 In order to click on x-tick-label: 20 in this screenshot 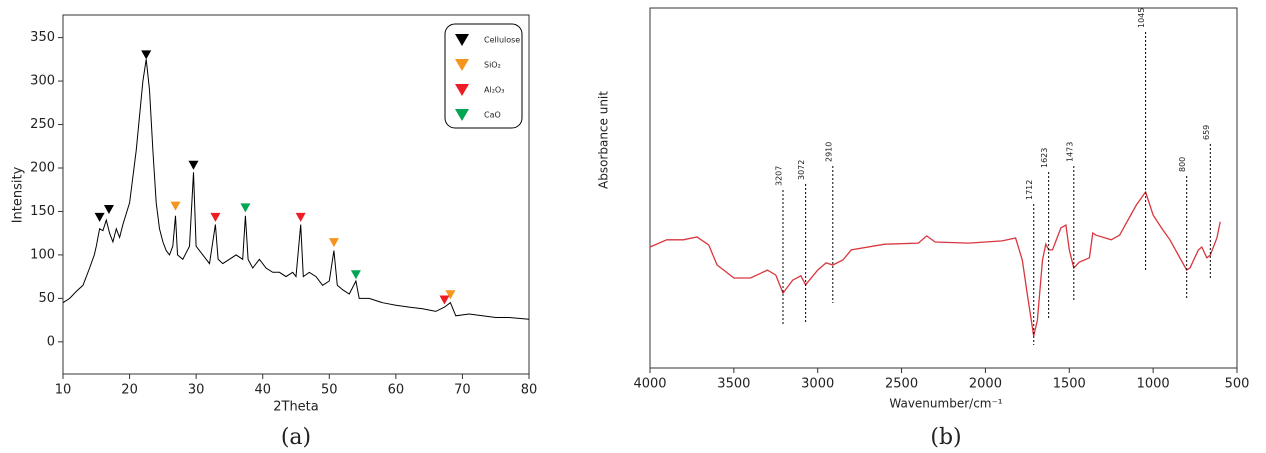, I will do `click(129, 390)`.